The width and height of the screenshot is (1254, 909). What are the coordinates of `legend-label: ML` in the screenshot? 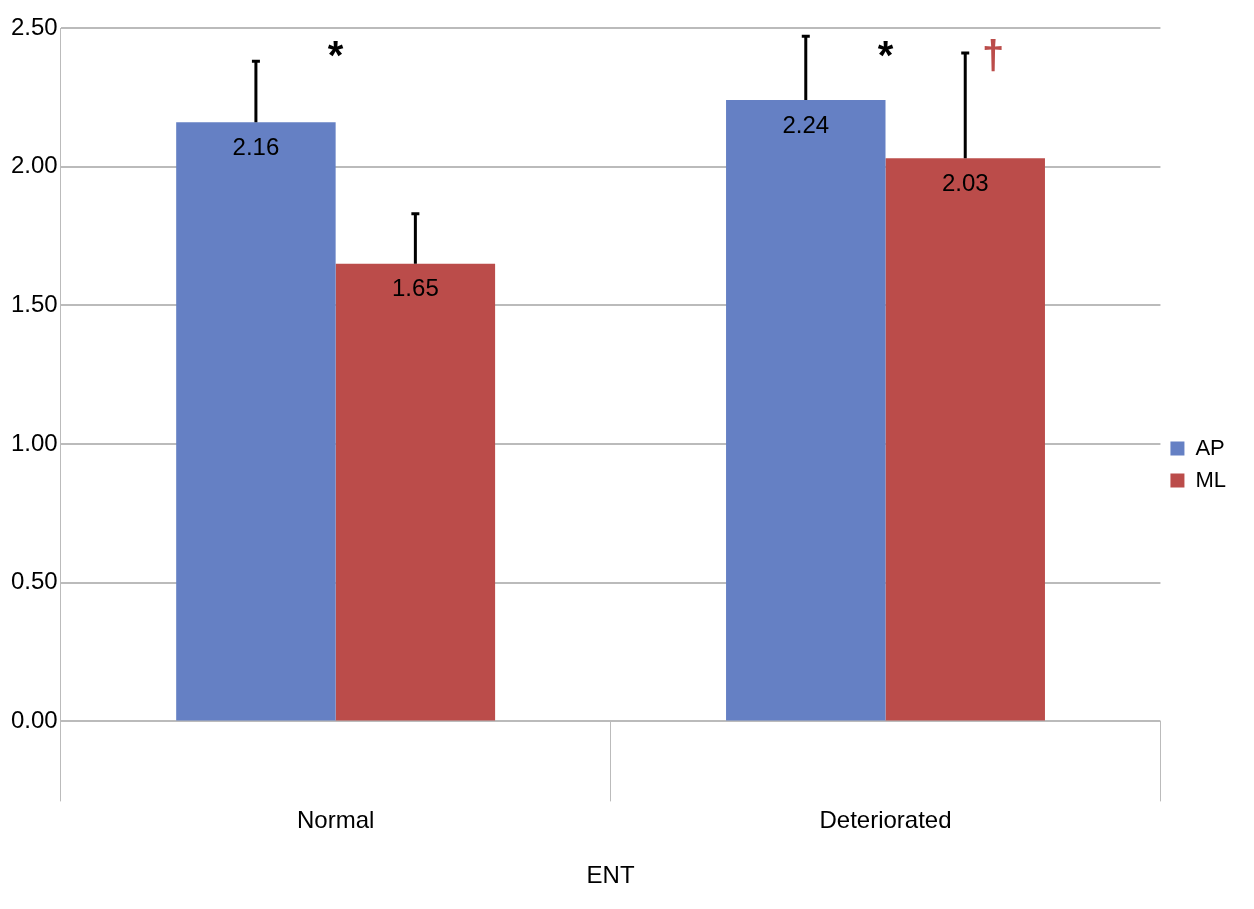 It's located at (1210, 479).